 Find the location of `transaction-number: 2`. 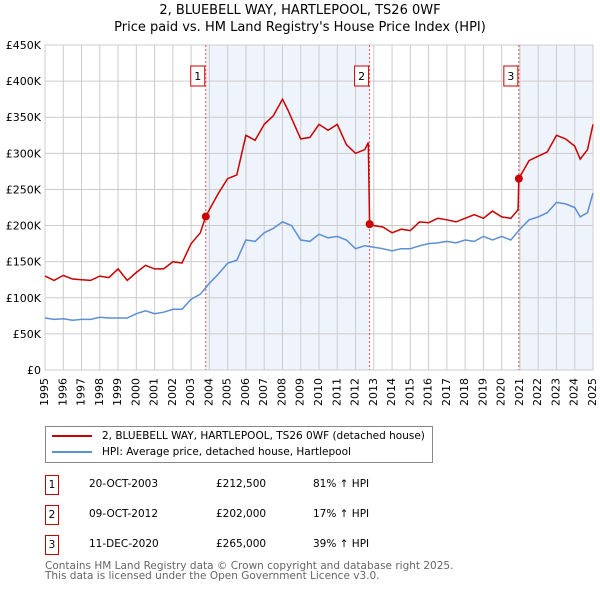

transaction-number: 2 is located at coordinates (52, 515).